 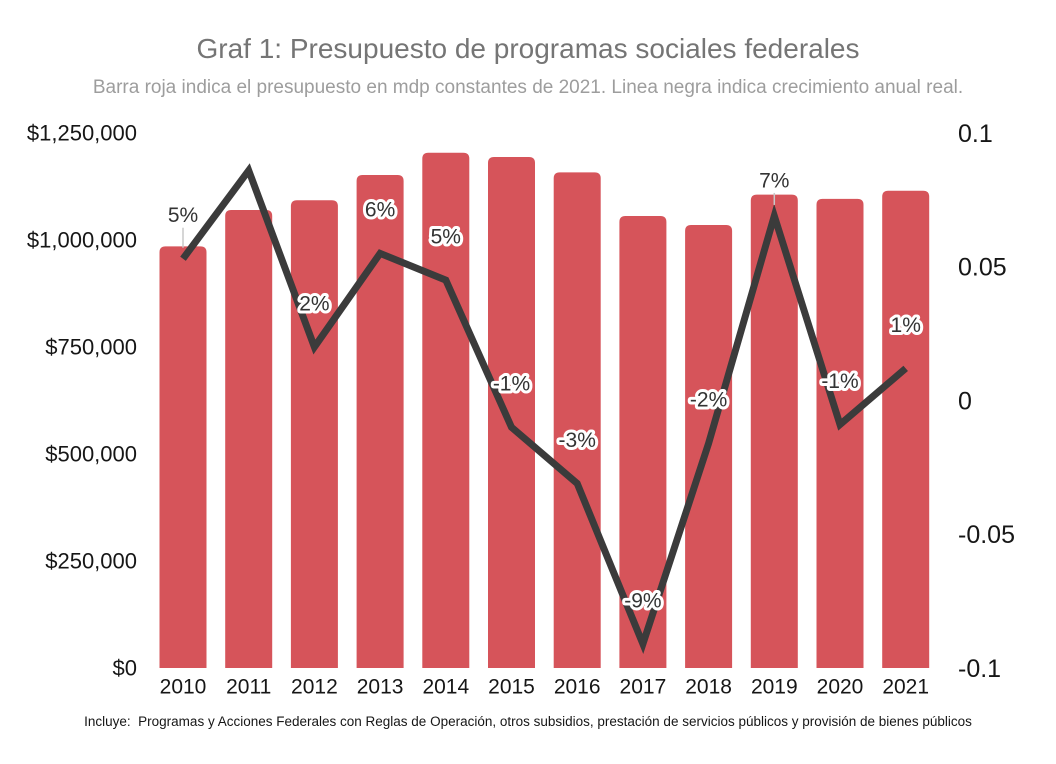 What do you see at coordinates (91, 561) in the screenshot?
I see `left-axis-tick: $250,000` at bounding box center [91, 561].